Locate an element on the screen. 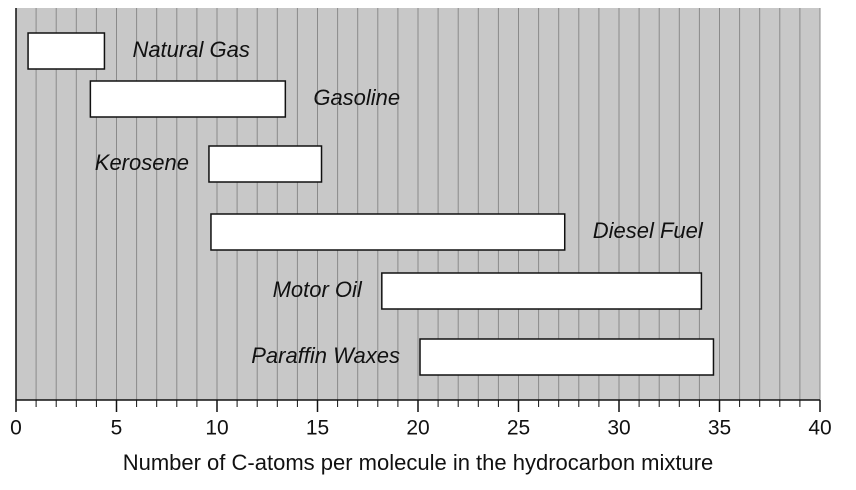 Image resolution: width=856 pixels, height=490 pixels. x-tick-label: 0 is located at coordinates (16, 428).